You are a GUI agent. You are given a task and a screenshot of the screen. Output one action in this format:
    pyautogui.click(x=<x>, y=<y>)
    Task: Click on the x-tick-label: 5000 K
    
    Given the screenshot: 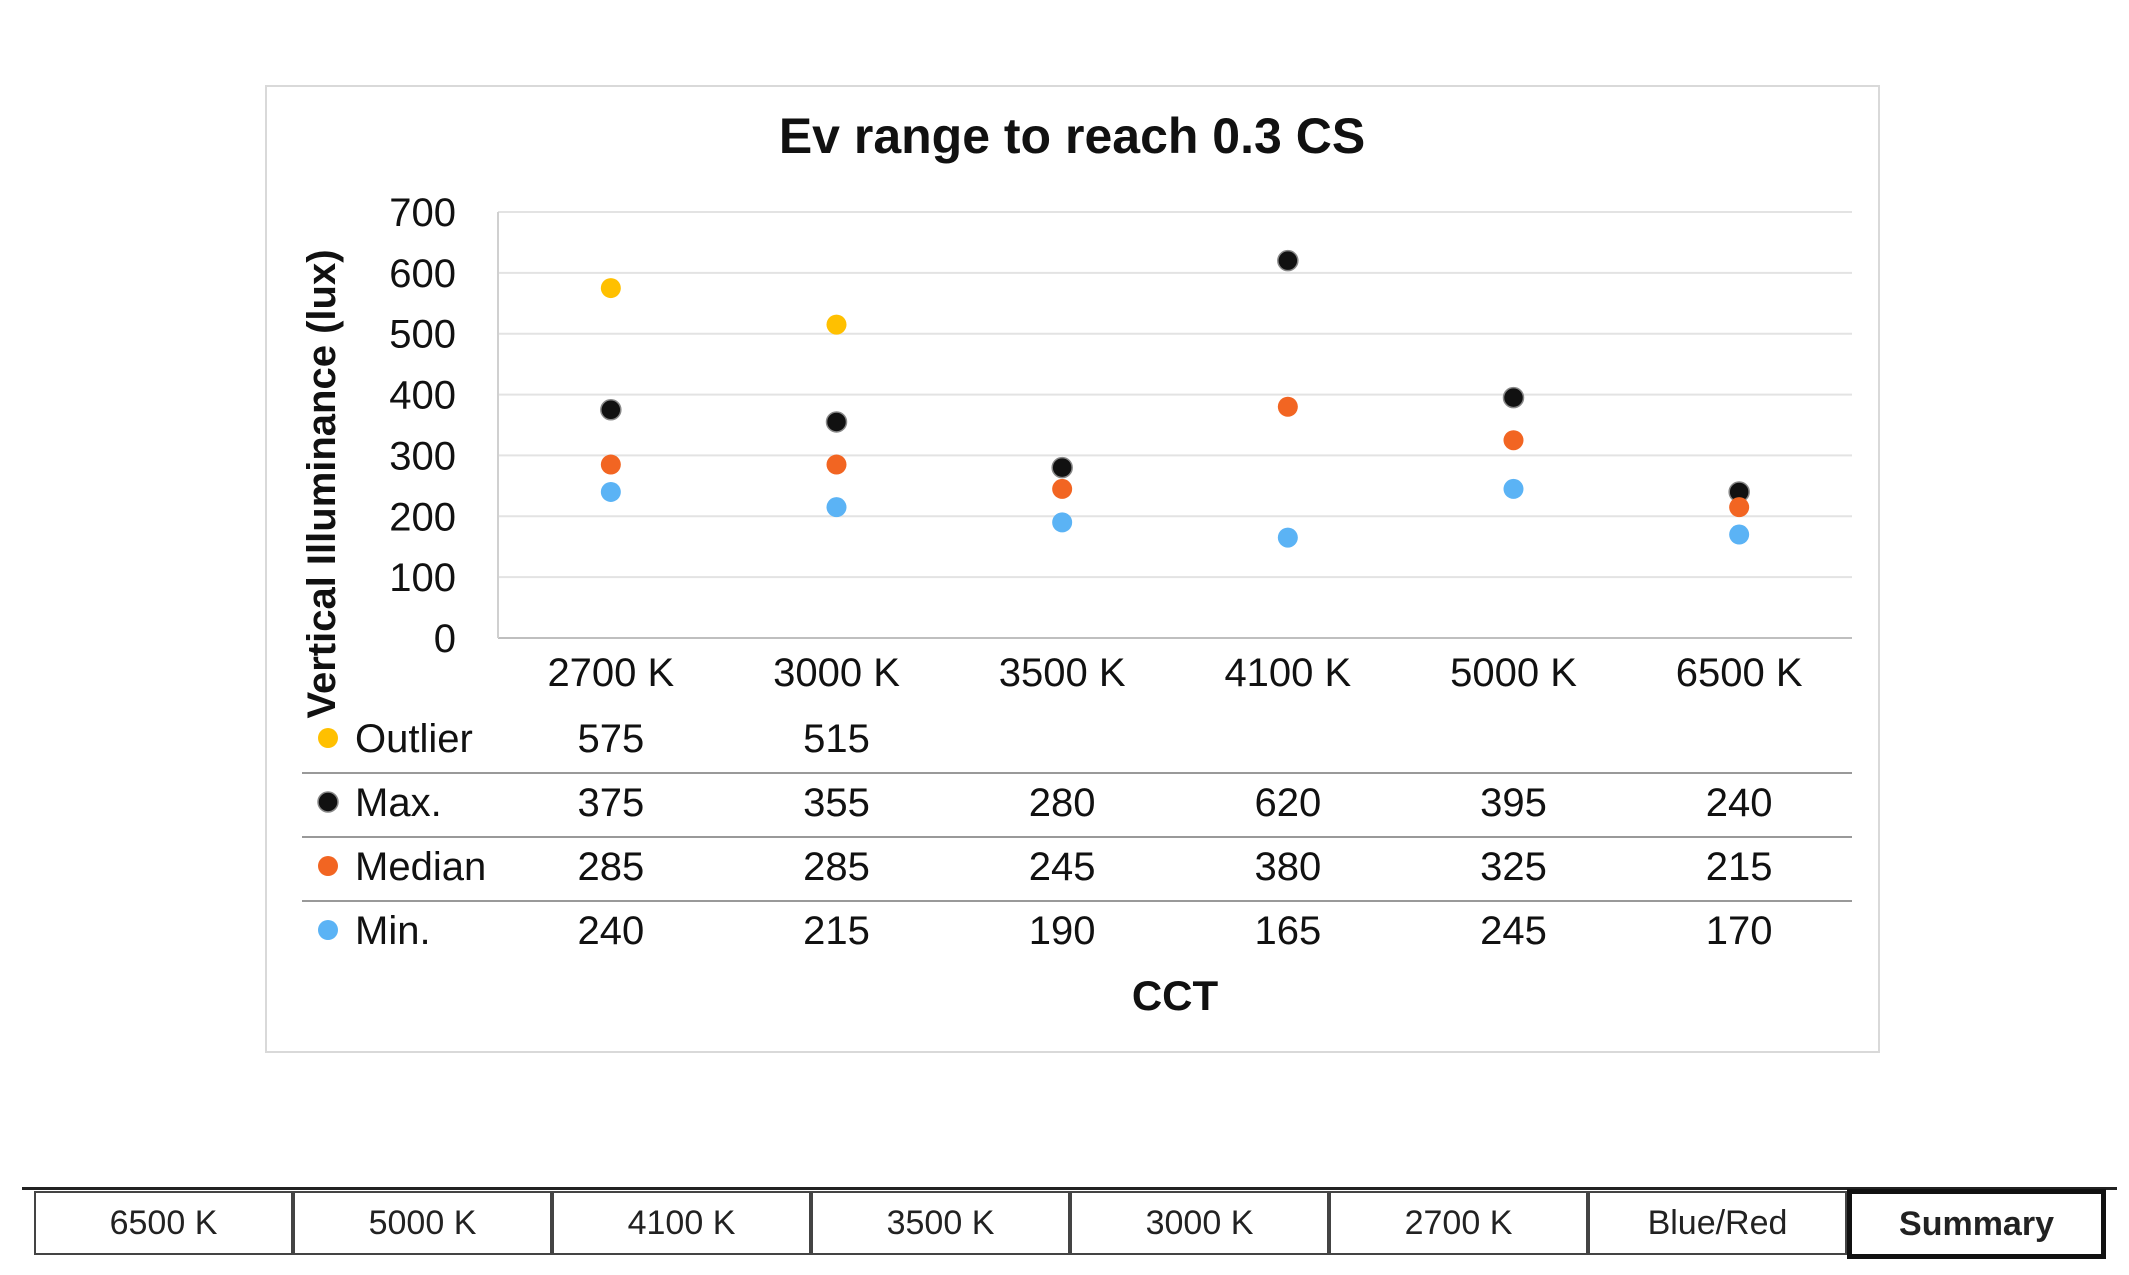 What is the action you would take?
    pyautogui.click(x=1513, y=673)
    